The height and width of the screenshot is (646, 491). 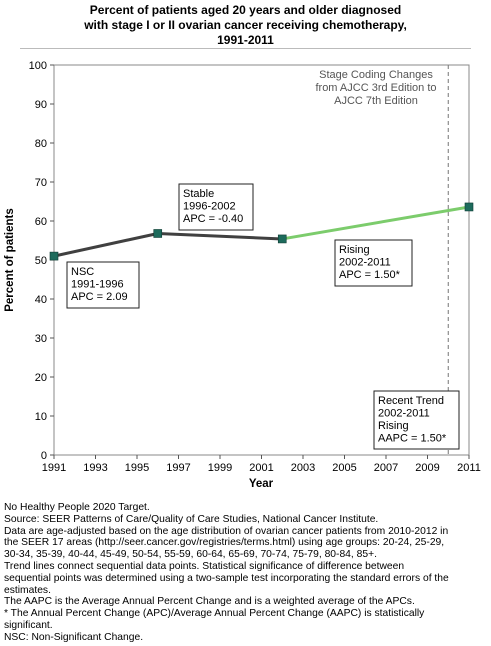 What do you see at coordinates (469, 468) in the screenshot?
I see `x-tick-label: 2011` at bounding box center [469, 468].